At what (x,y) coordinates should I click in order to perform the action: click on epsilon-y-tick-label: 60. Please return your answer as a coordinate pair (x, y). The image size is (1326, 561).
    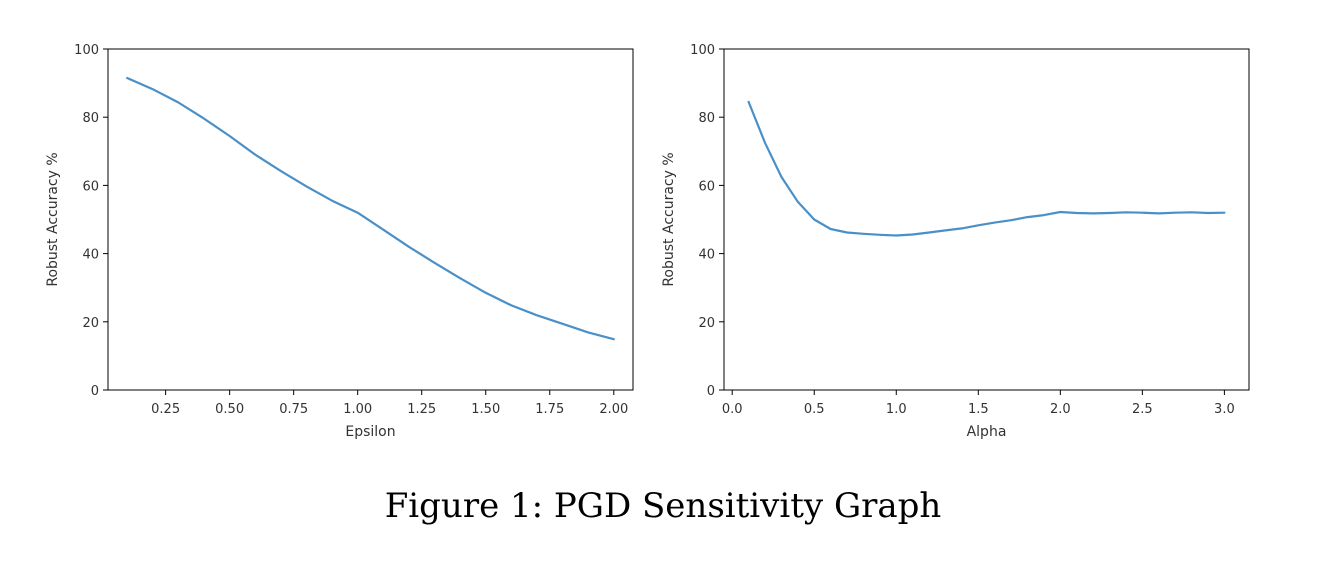
    Looking at the image, I should click on (90, 186).